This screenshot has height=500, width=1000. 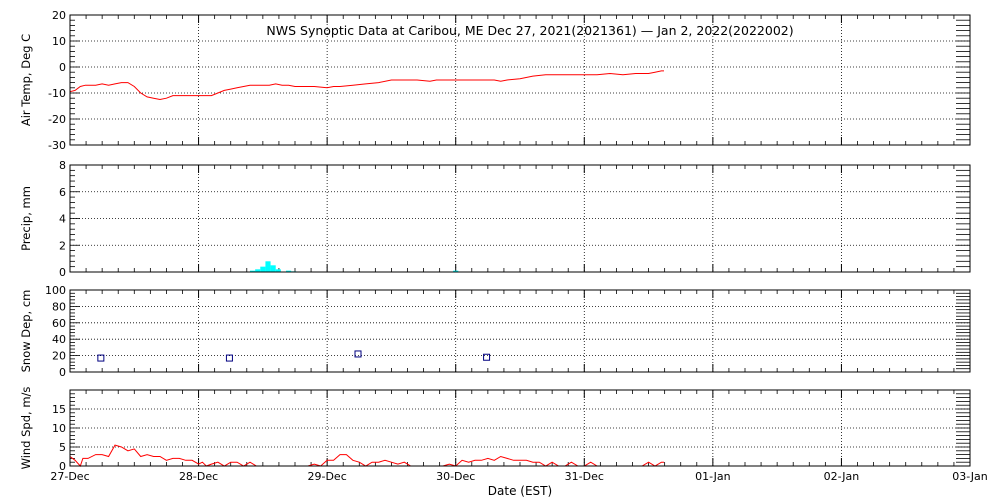 I want to click on y-tick-label: -30, so click(x=57, y=145).